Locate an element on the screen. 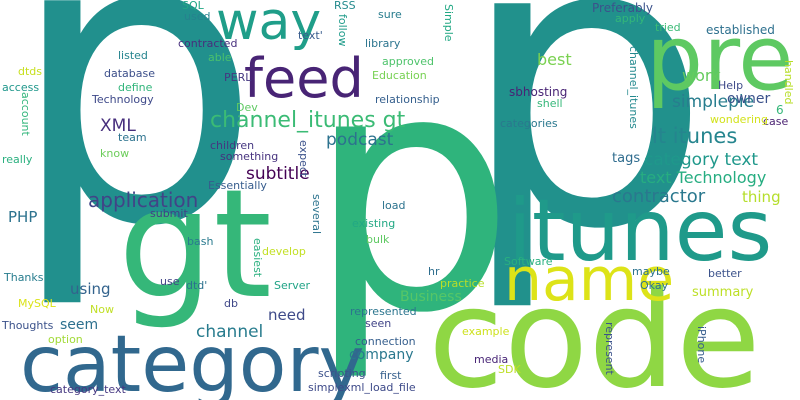 The height and width of the screenshot is (400, 800). word-children: children is located at coordinates (232, 145).